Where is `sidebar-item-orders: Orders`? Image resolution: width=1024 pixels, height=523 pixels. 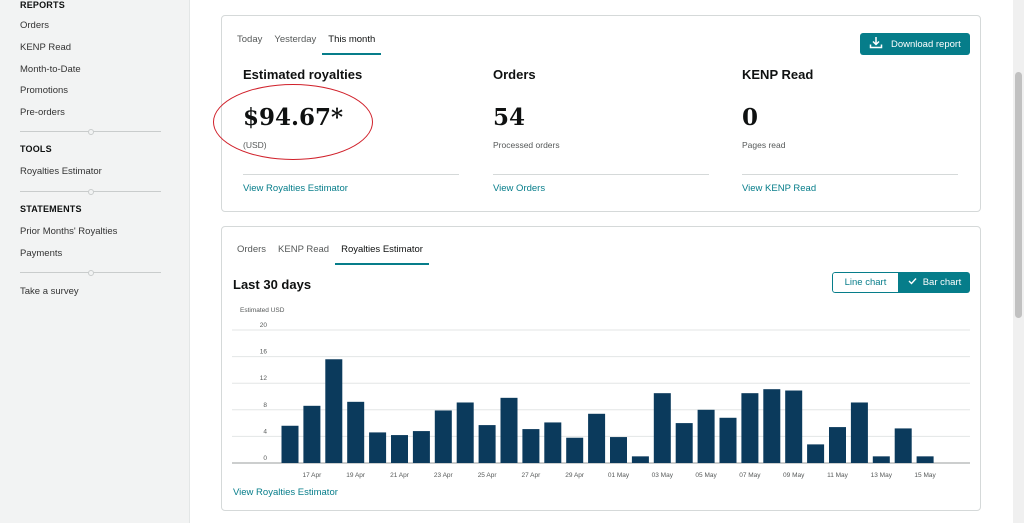
sidebar-item-orders: Orders is located at coordinates (35, 25).